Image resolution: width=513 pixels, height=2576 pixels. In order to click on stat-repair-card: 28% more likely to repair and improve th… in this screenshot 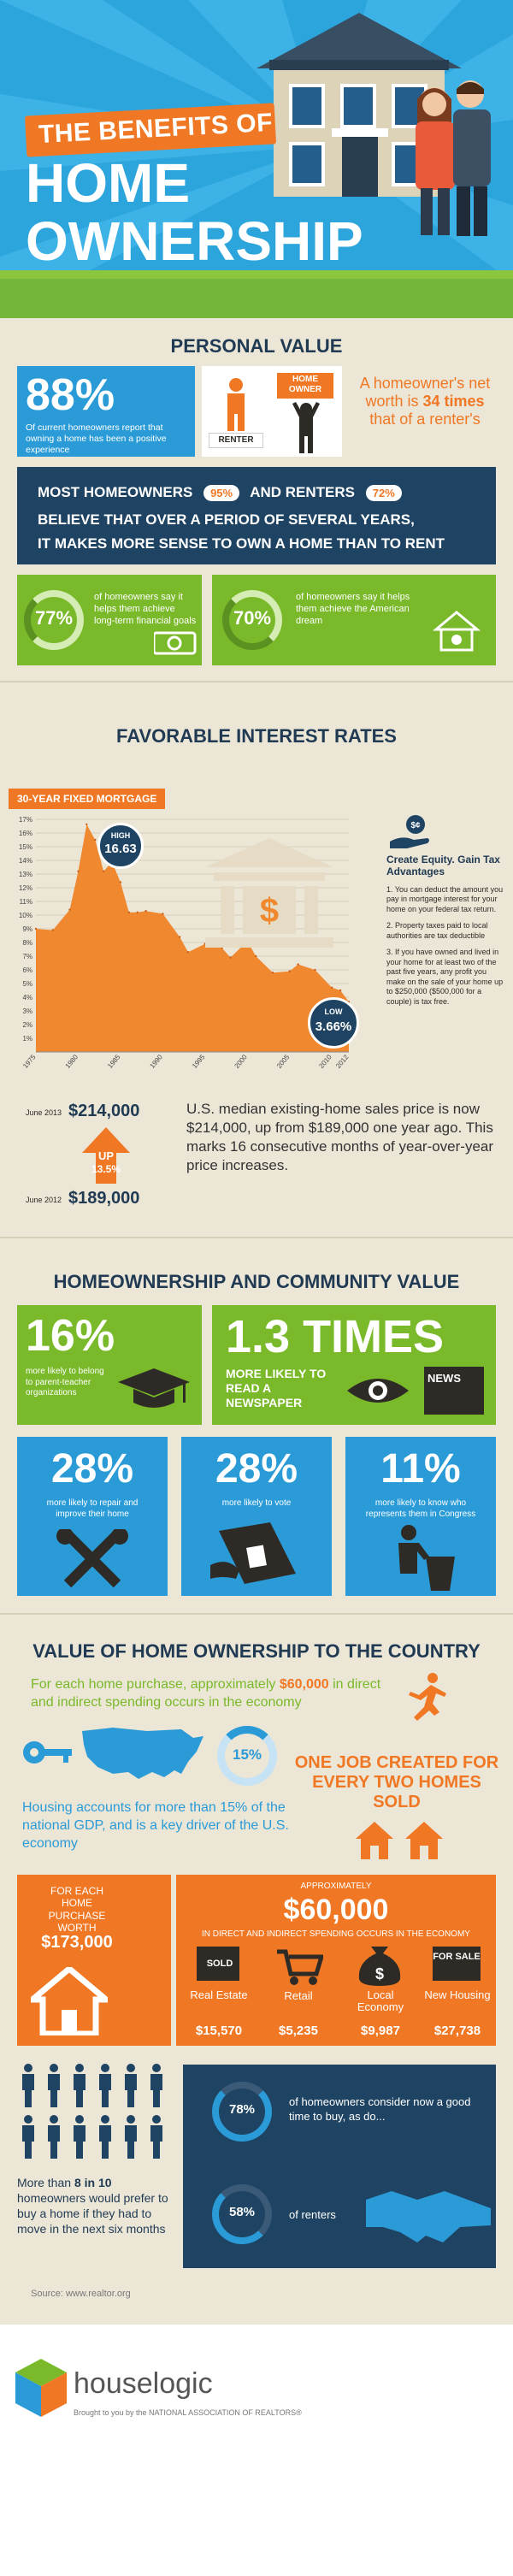, I will do `click(92, 1516)`.